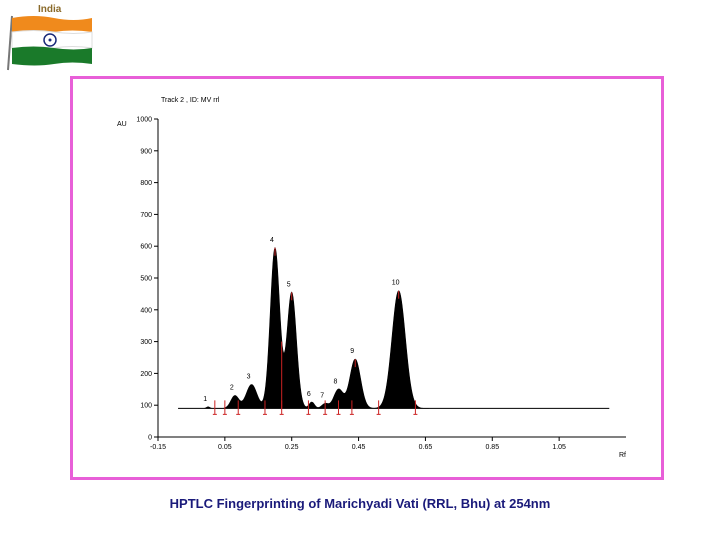 The height and width of the screenshot is (540, 720). I want to click on peak-label: 7, so click(322, 396).